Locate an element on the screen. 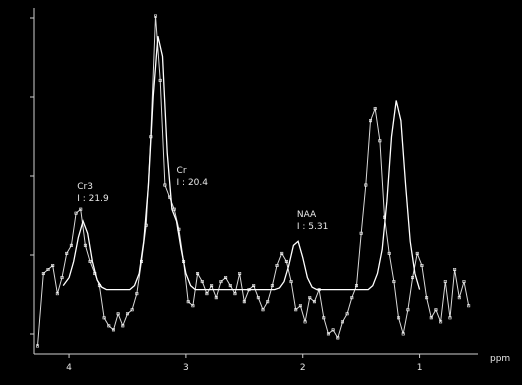 The height and width of the screenshot is (385, 522). x-axis-label: ppm is located at coordinates (500, 359).